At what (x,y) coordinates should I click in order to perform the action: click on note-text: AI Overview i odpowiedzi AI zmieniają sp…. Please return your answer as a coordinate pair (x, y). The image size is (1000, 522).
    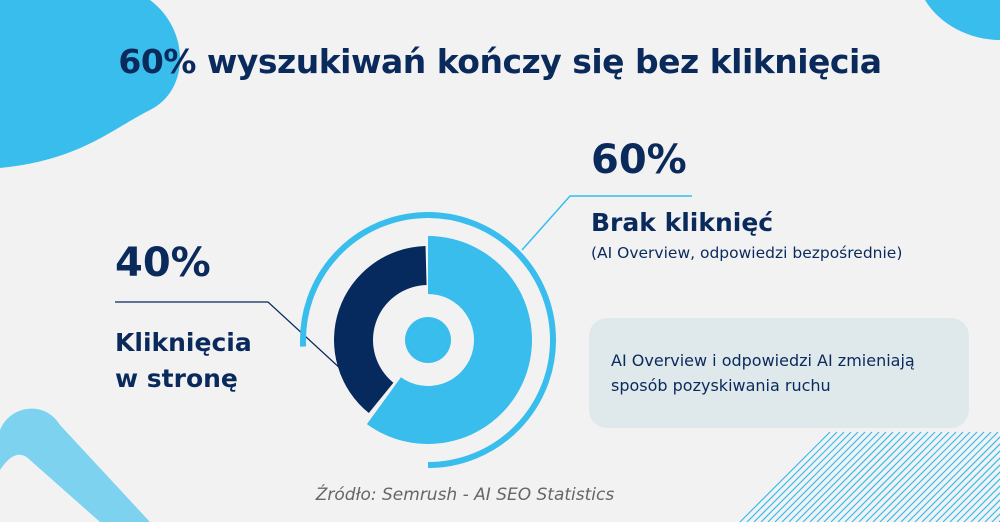
    Looking at the image, I should click on (763, 373).